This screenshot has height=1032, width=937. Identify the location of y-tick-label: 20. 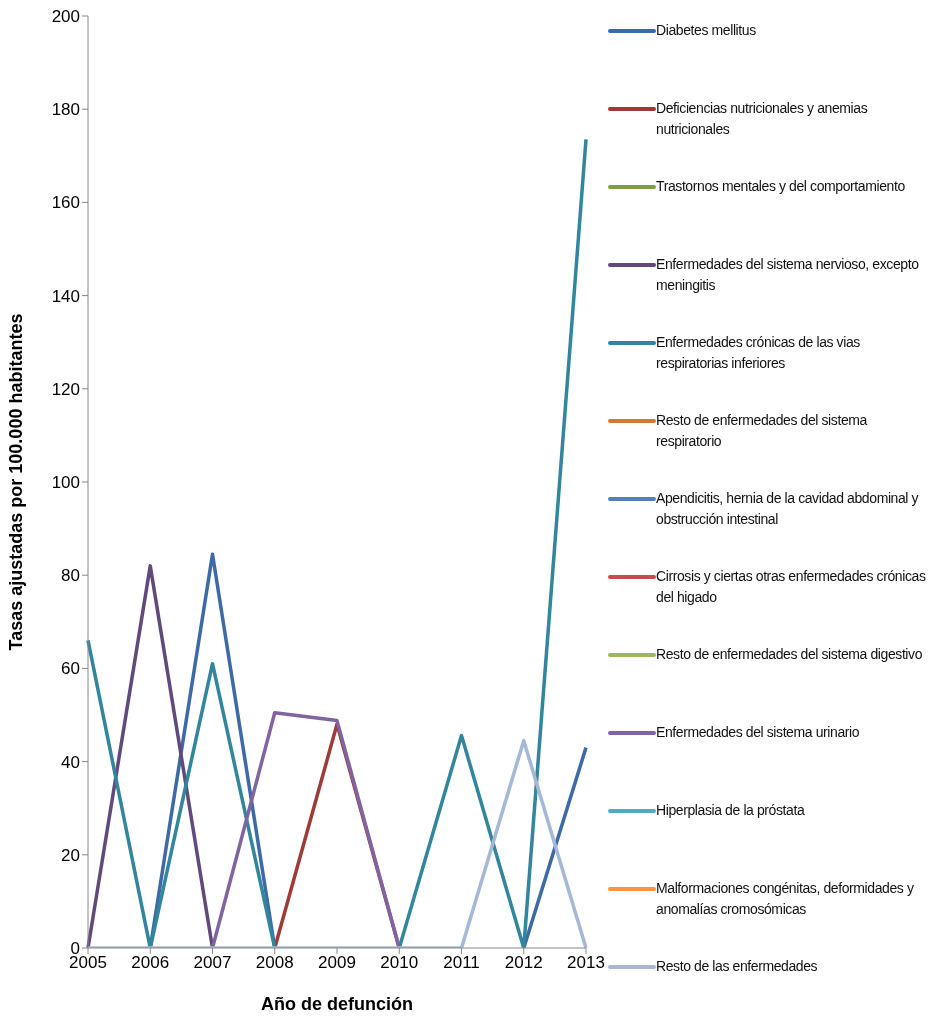
(70, 855).